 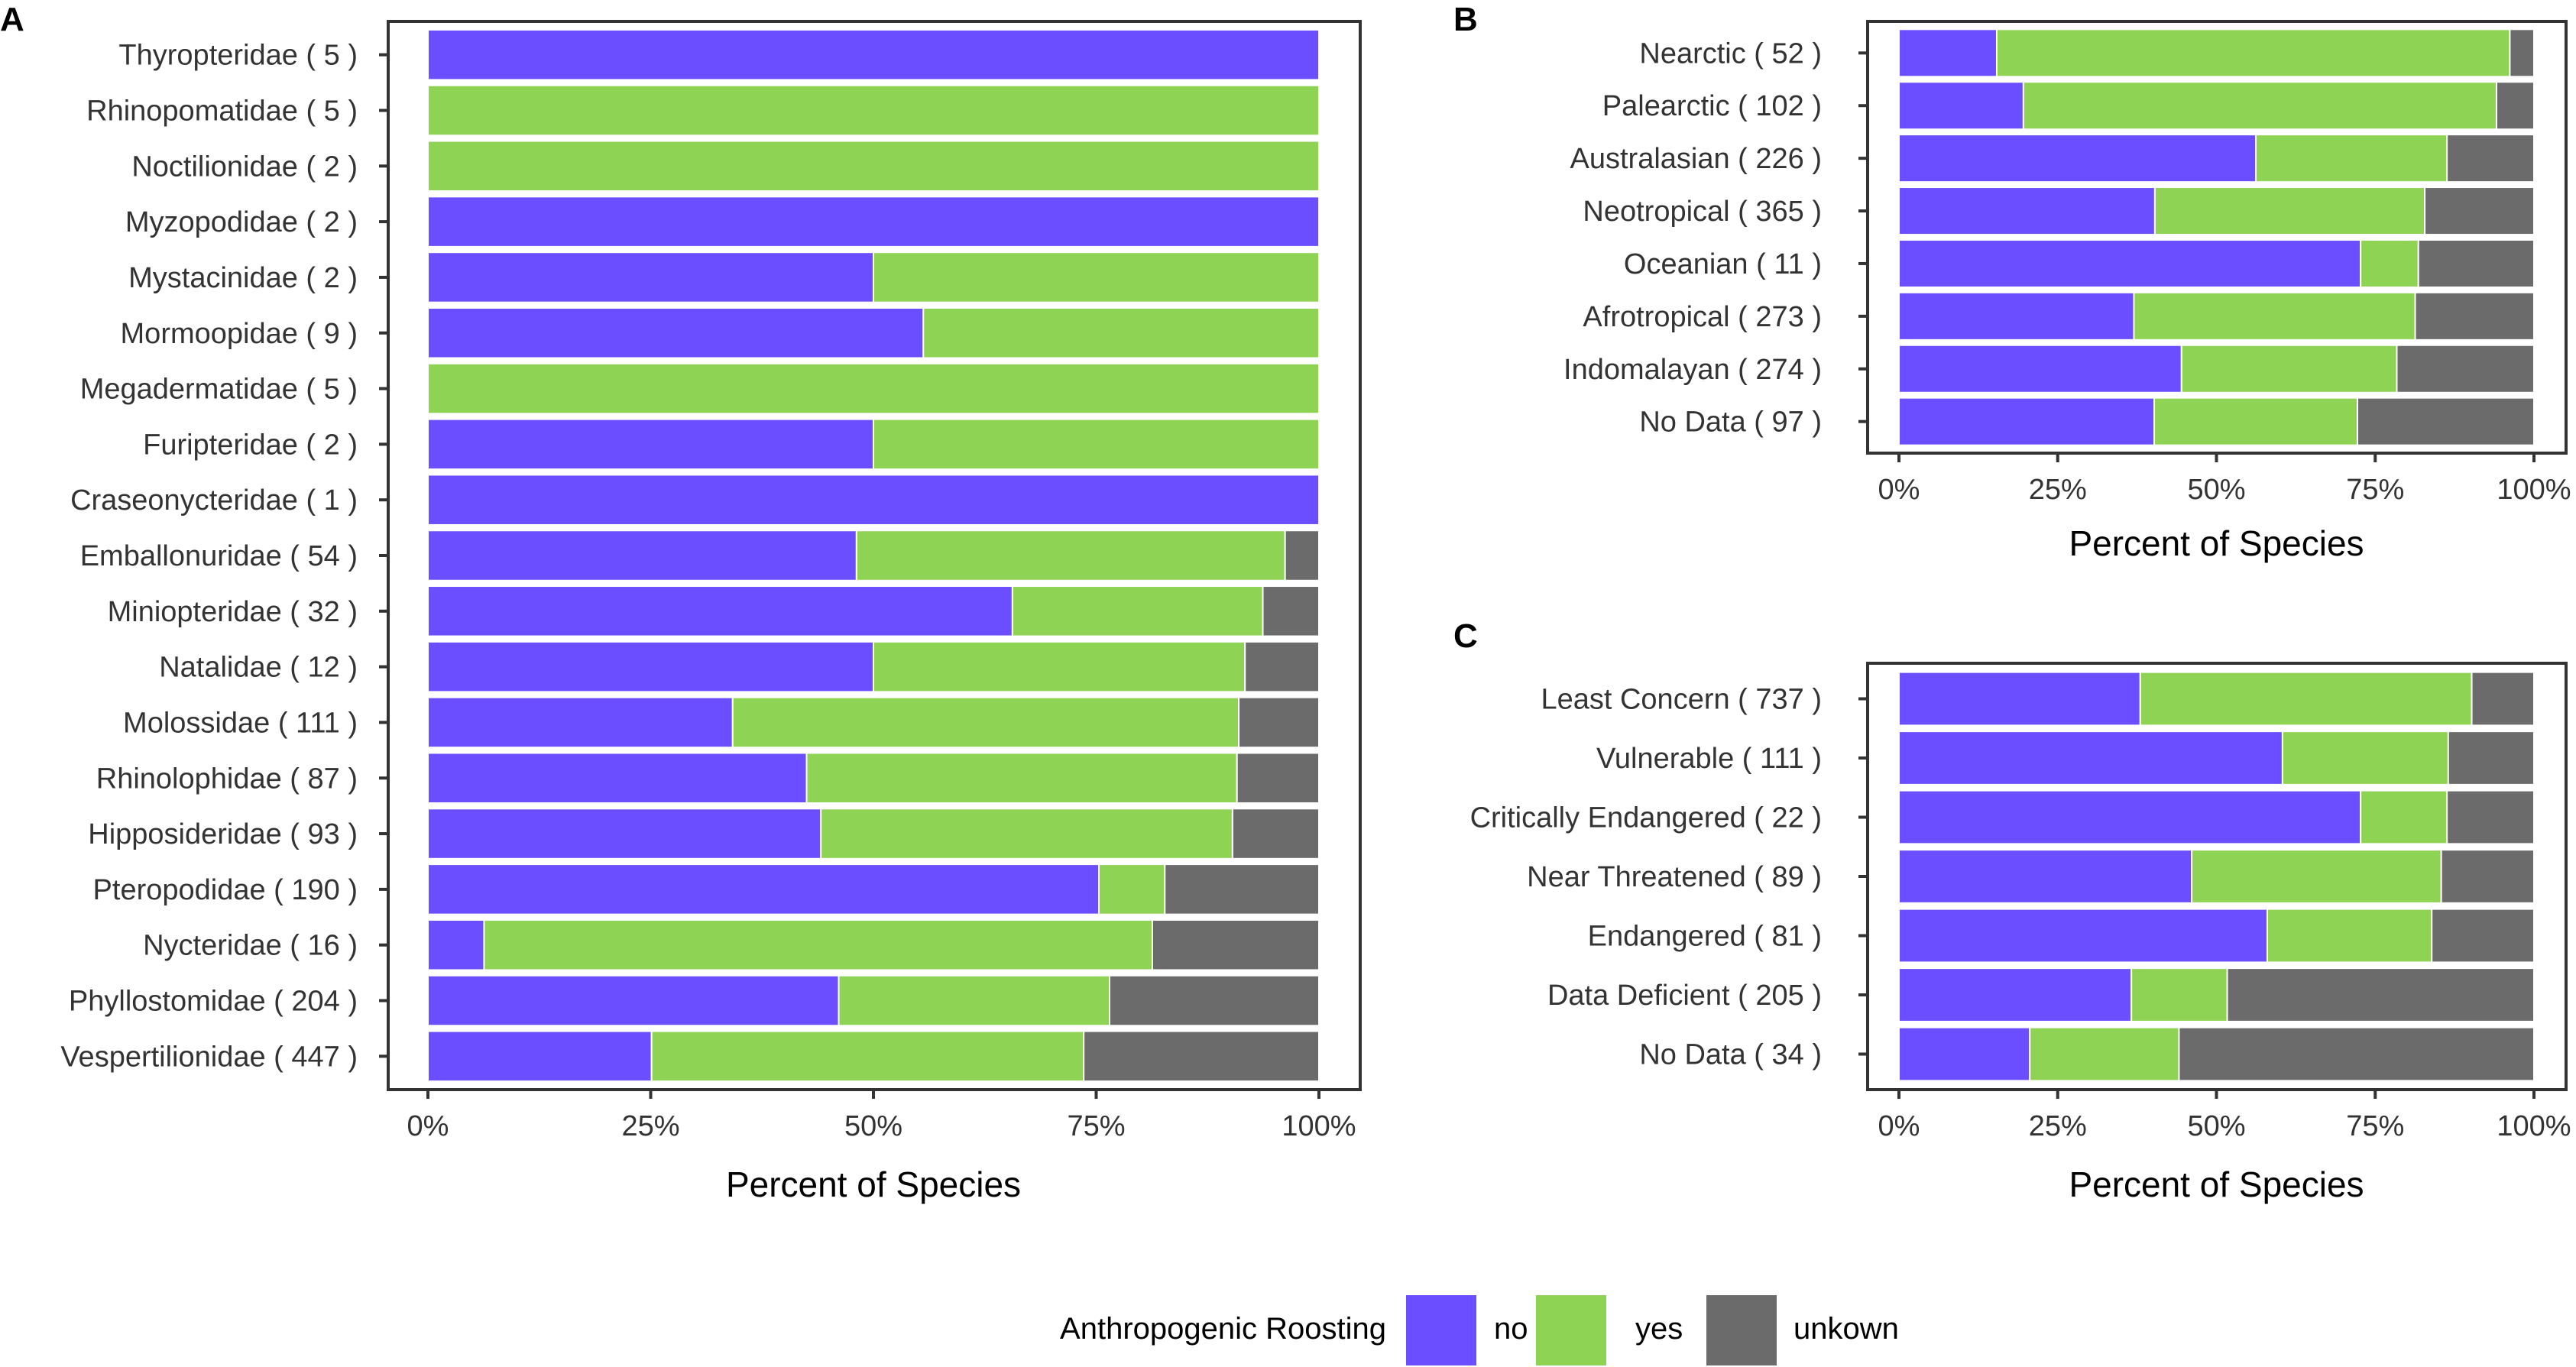 I want to click on panel-b-category-label-1: Palearctic ( 102 ), so click(x=1712, y=106).